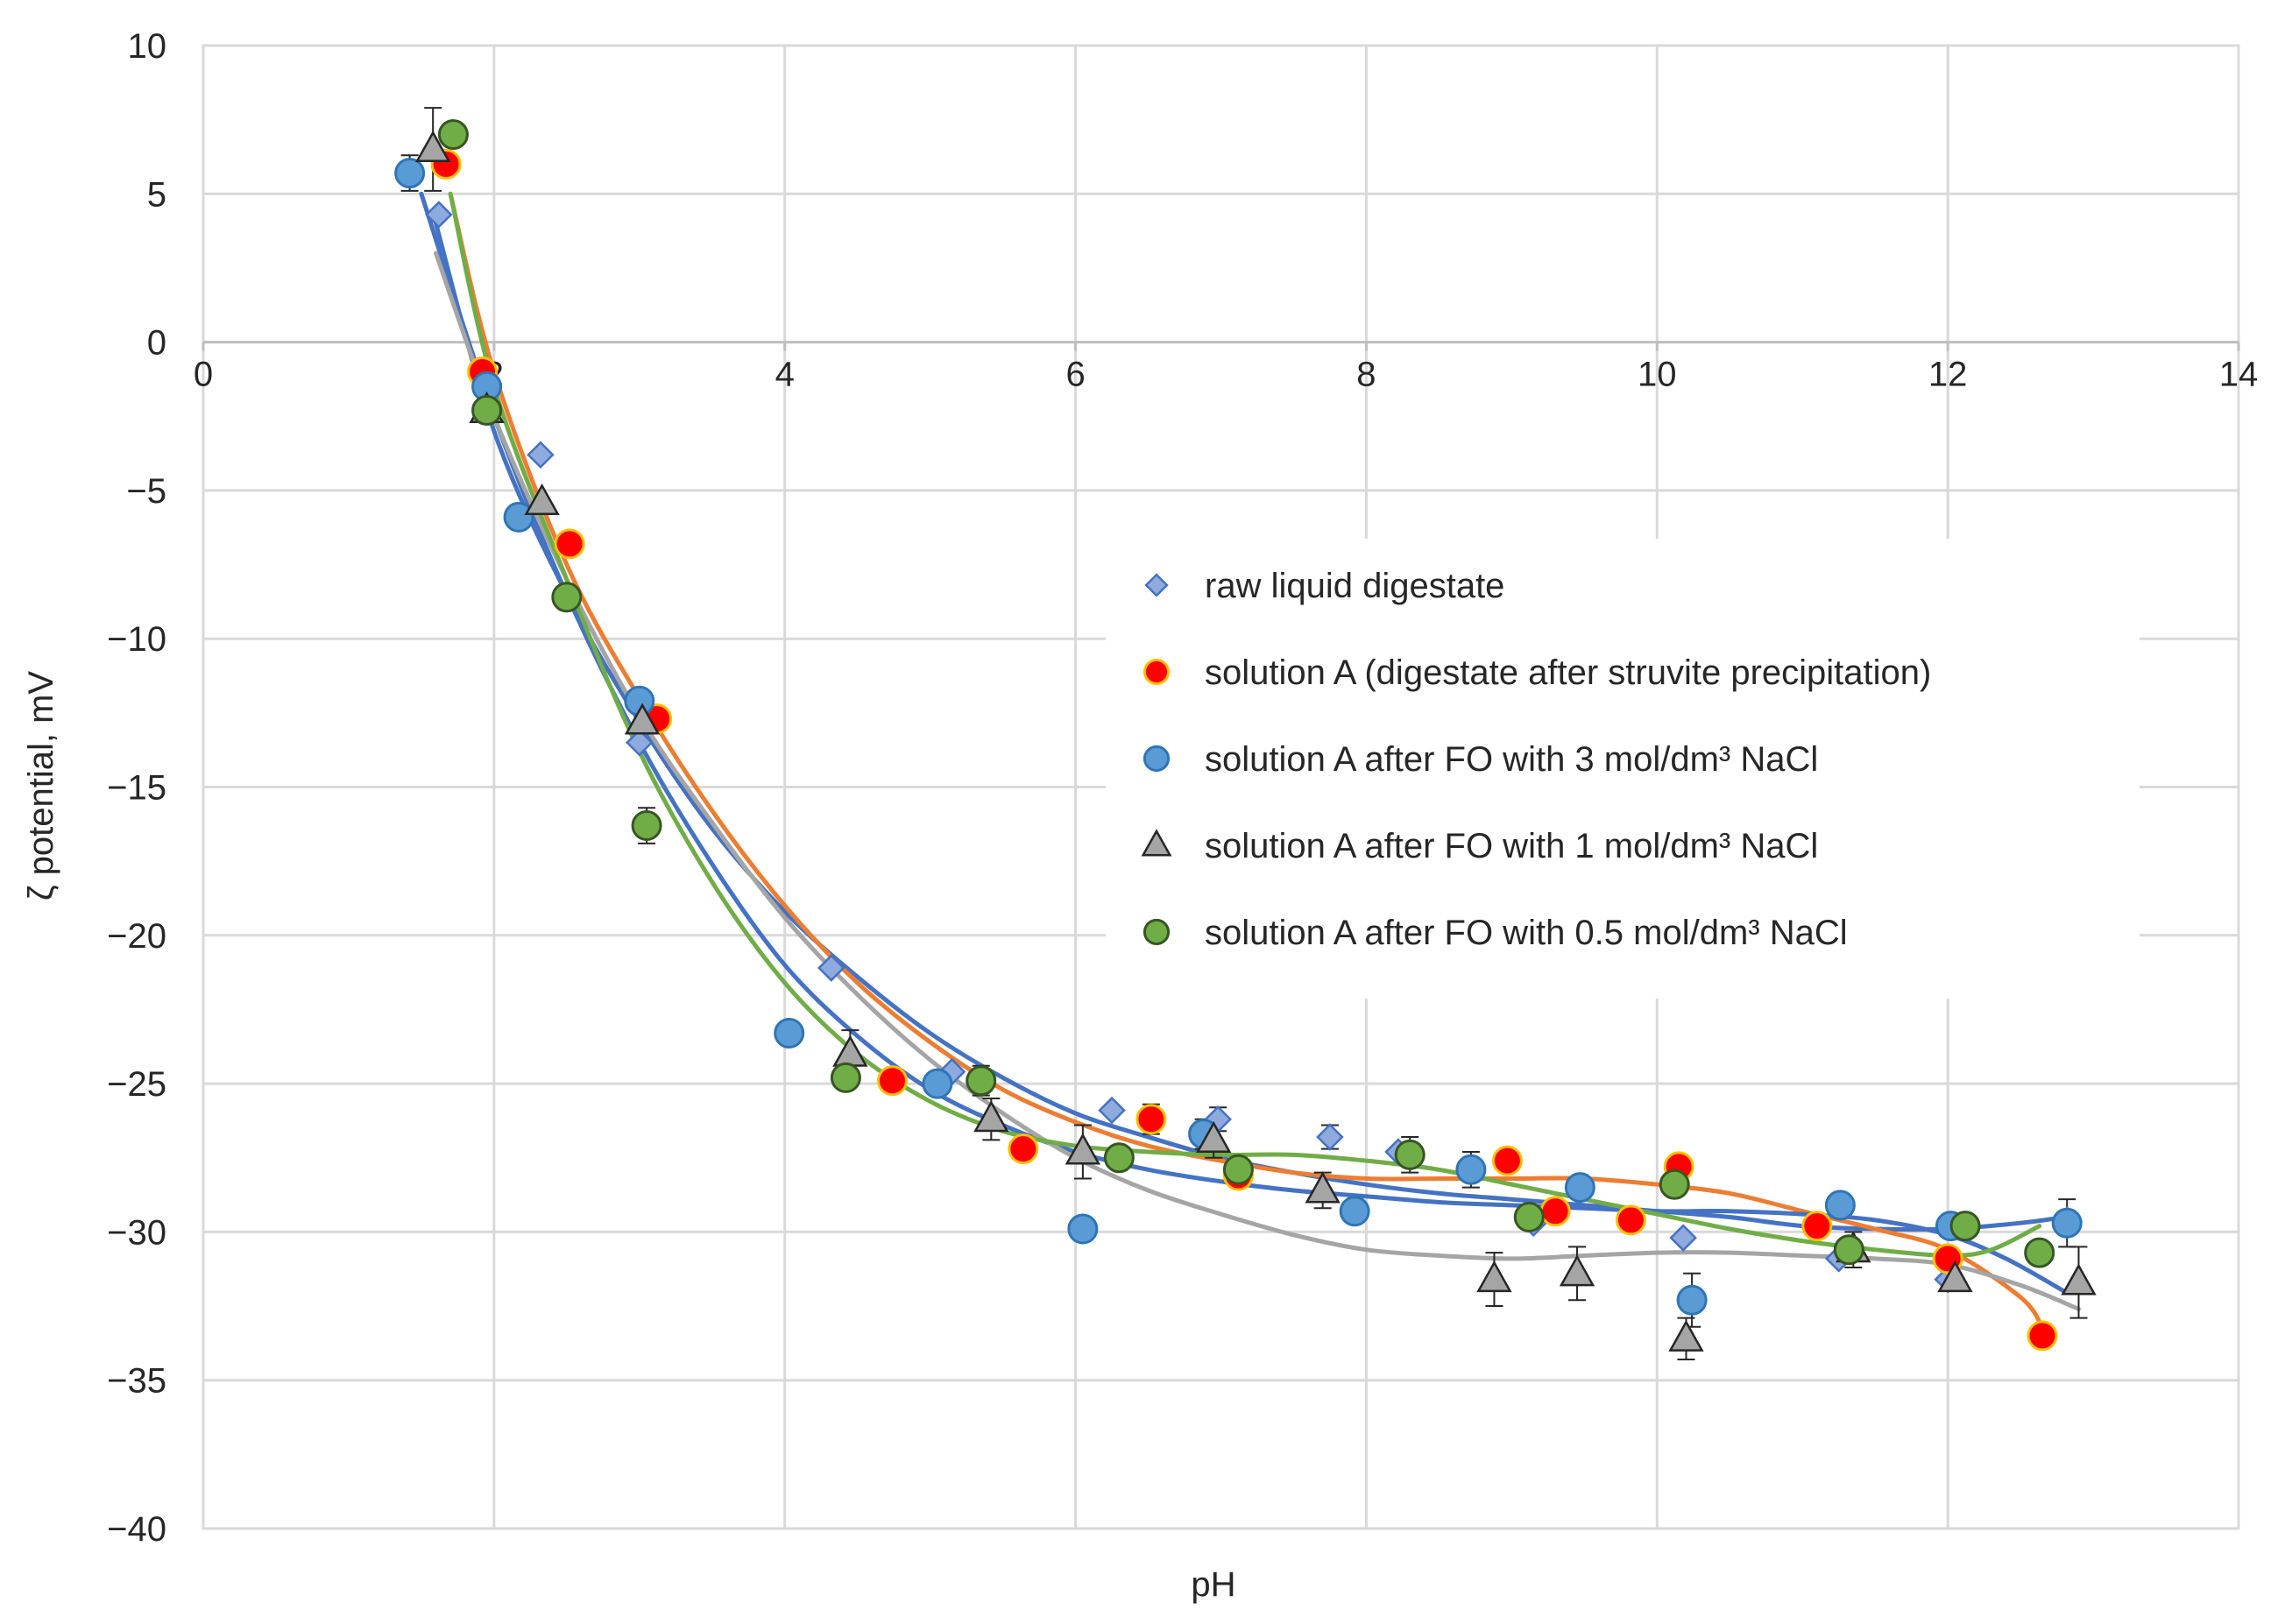  I want to click on legend-label: solution A after FO with 1 mol/dm³ NaCl, so click(1512, 846).